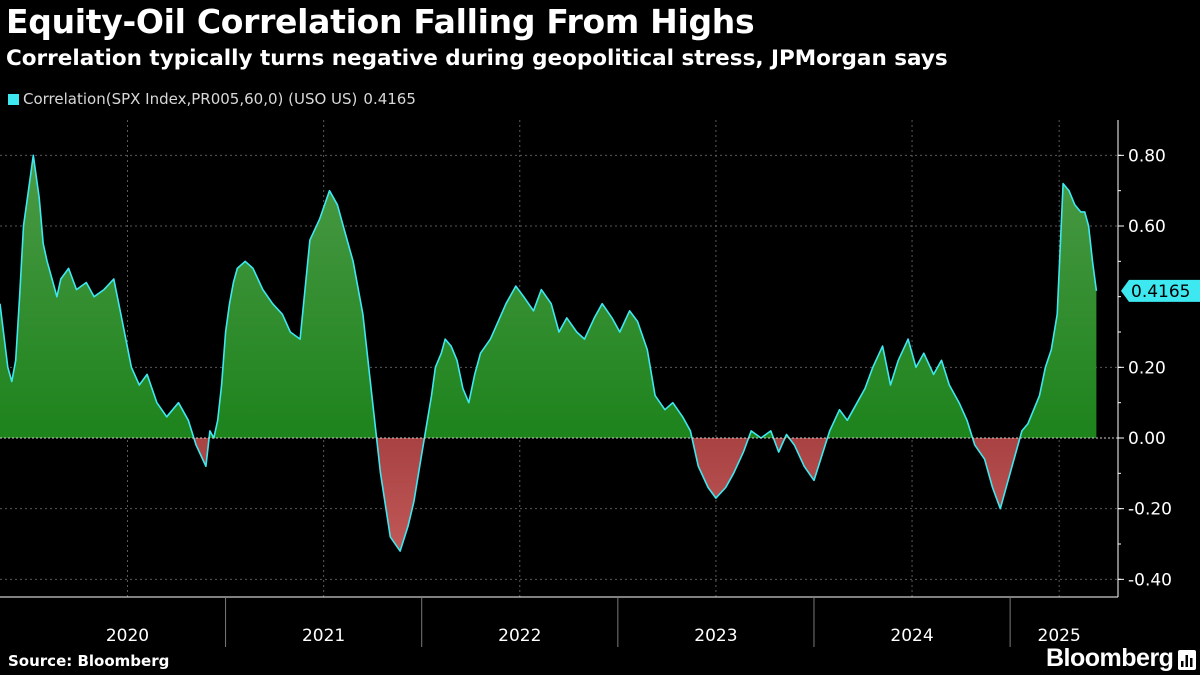 This screenshot has width=1200, height=675. What do you see at coordinates (13, 99) in the screenshot?
I see `legend-swatch` at bounding box center [13, 99].